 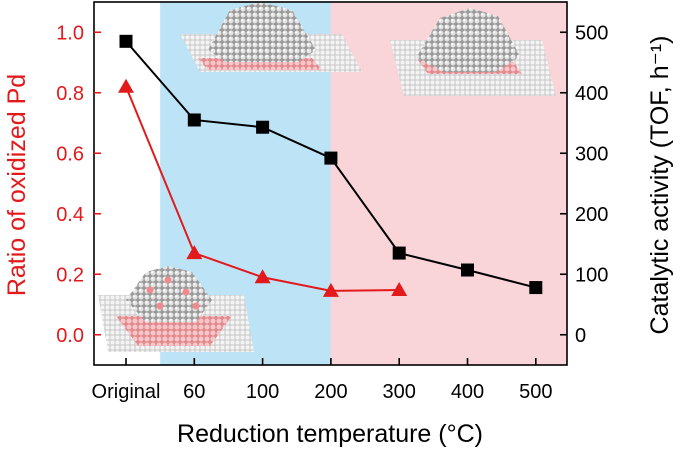 I want to click on y-right-tick-label: 100, so click(x=591, y=275).